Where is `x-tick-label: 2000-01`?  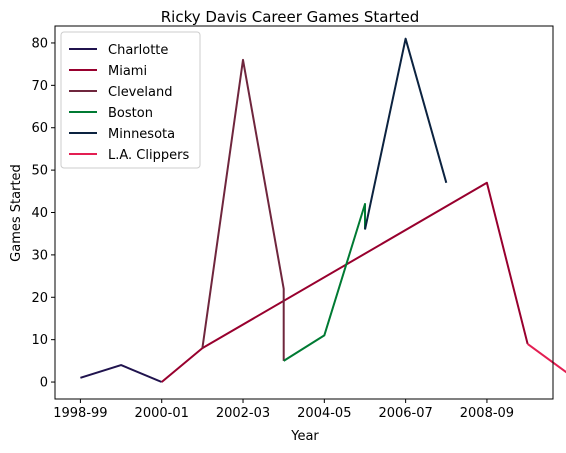 x-tick-label: 2000-01 is located at coordinates (162, 413).